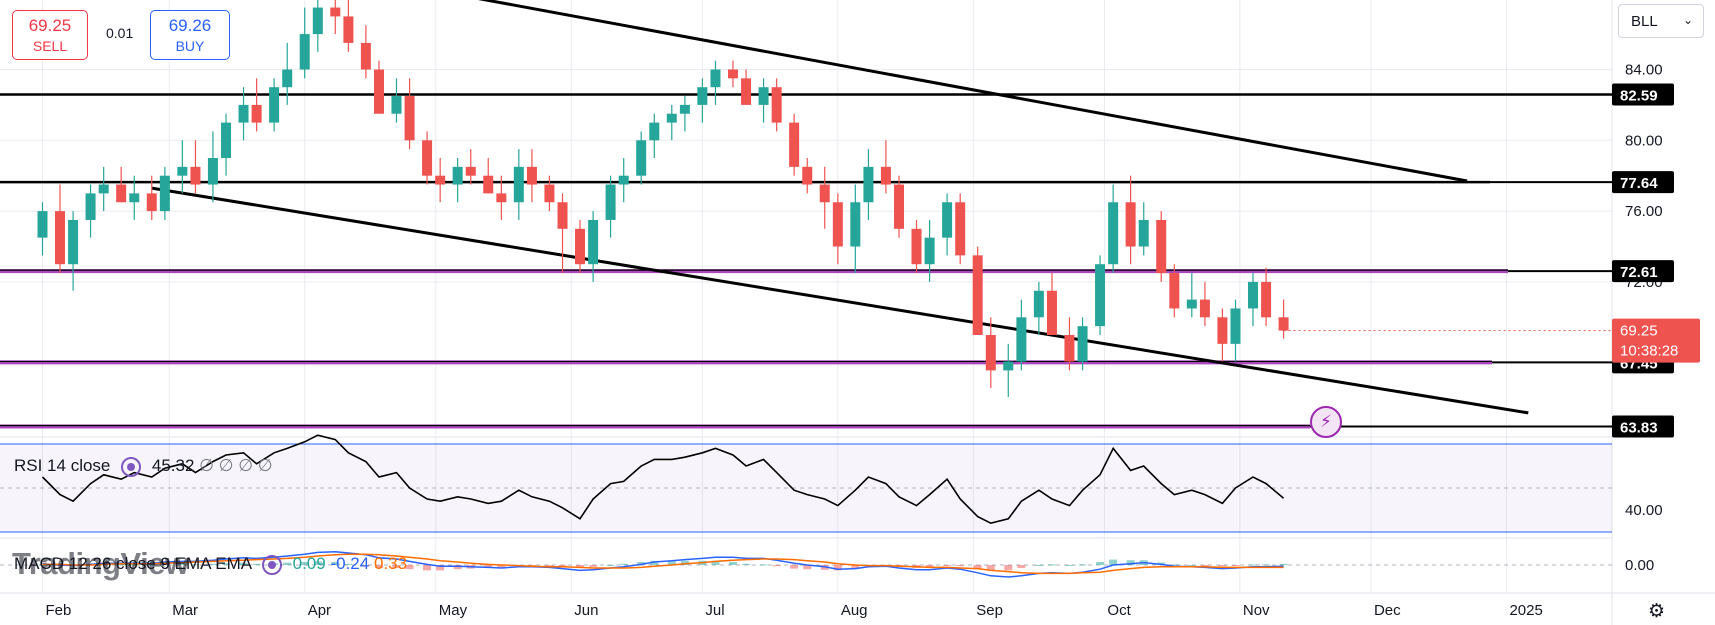 The image size is (1715, 625). What do you see at coordinates (350, 563) in the screenshot?
I see `macd-line-value: -0.24` at bounding box center [350, 563].